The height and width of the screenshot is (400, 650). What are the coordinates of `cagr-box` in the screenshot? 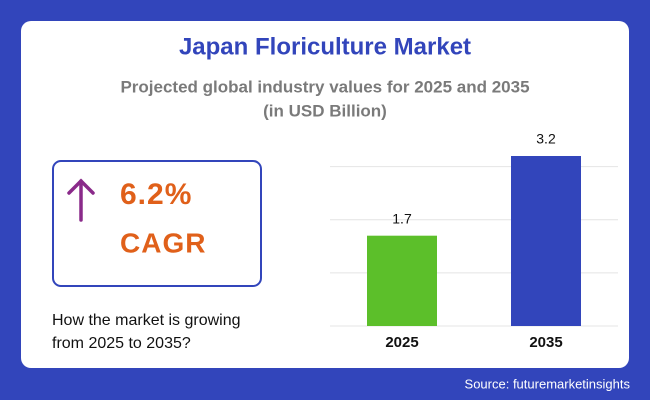 It's located at (157, 223).